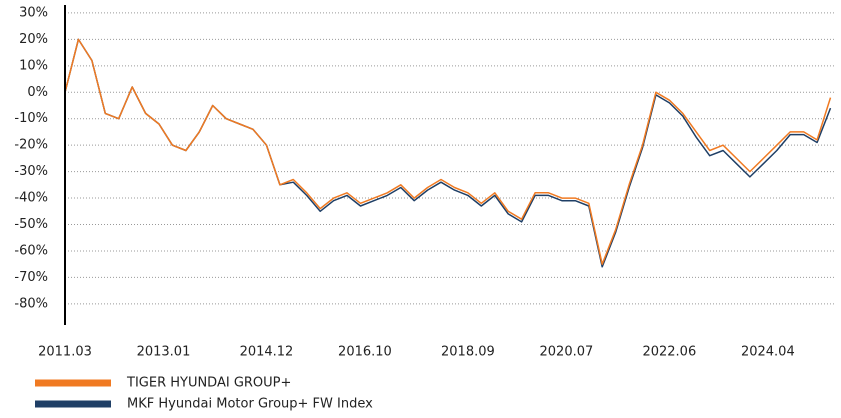 This screenshot has width=841, height=418. I want to click on x-tick-label: 2013.01, so click(164, 352).